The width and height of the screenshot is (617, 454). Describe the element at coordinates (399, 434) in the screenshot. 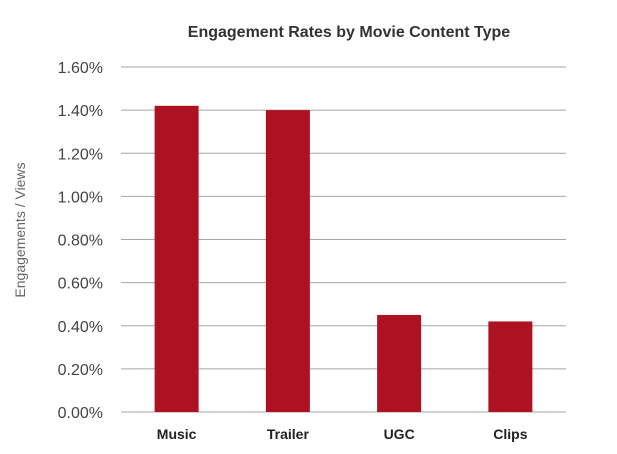

I see `x-tick-label: UGC` at that location.